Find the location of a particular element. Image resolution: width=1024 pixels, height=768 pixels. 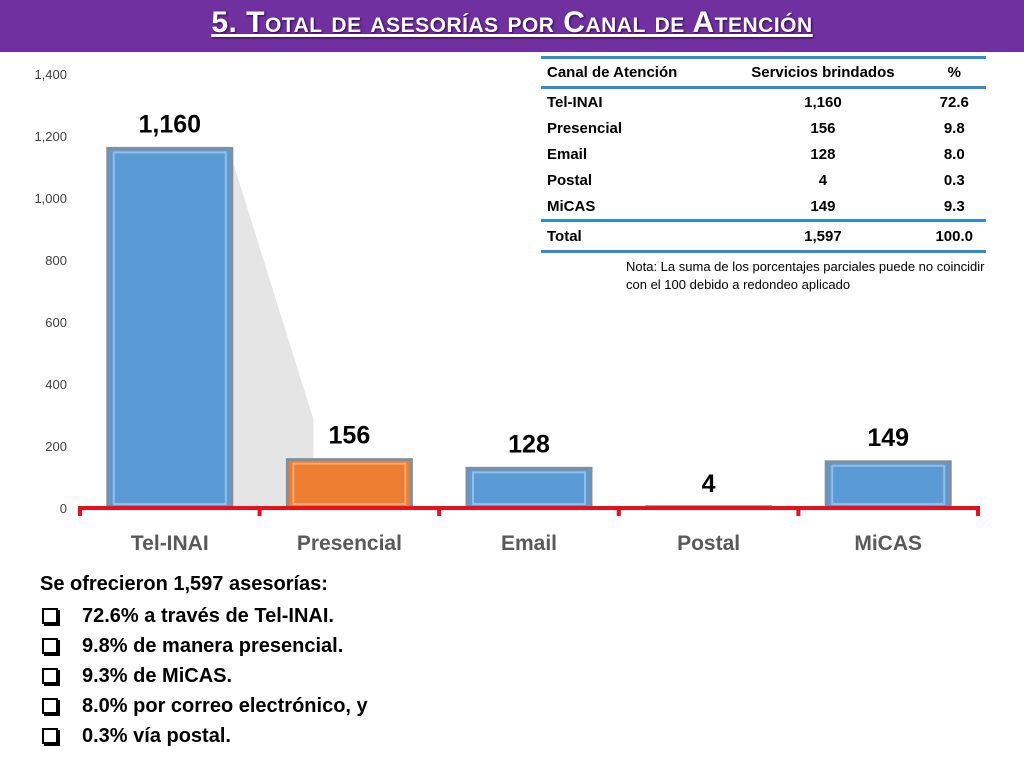

table-cell-channel: Presencial is located at coordinates (585, 128).